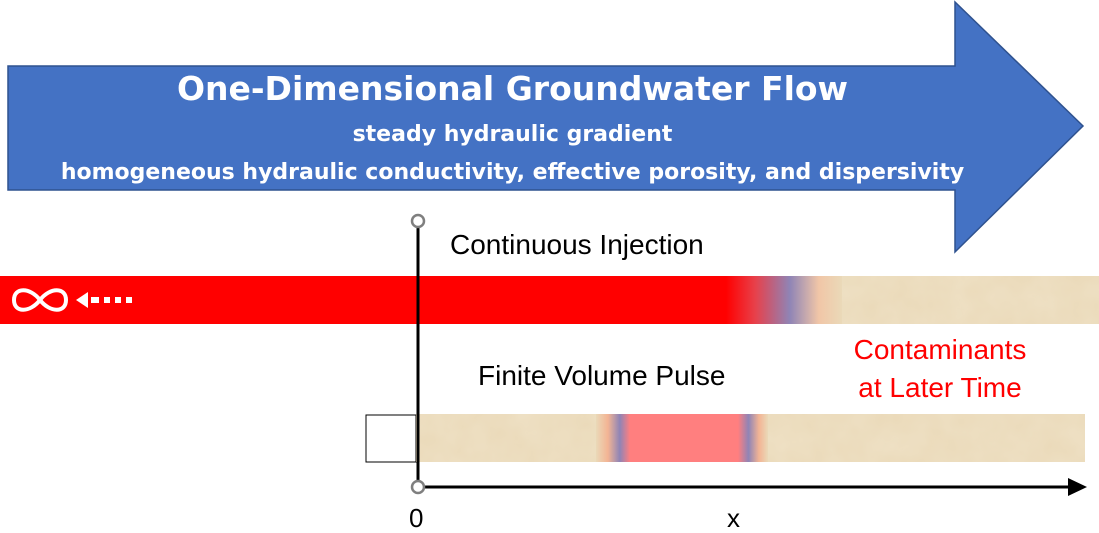 Image resolution: width=1099 pixels, height=533 pixels. Describe the element at coordinates (577, 244) in the screenshot. I see `continuous-injection-label: Continuous Injection` at that location.